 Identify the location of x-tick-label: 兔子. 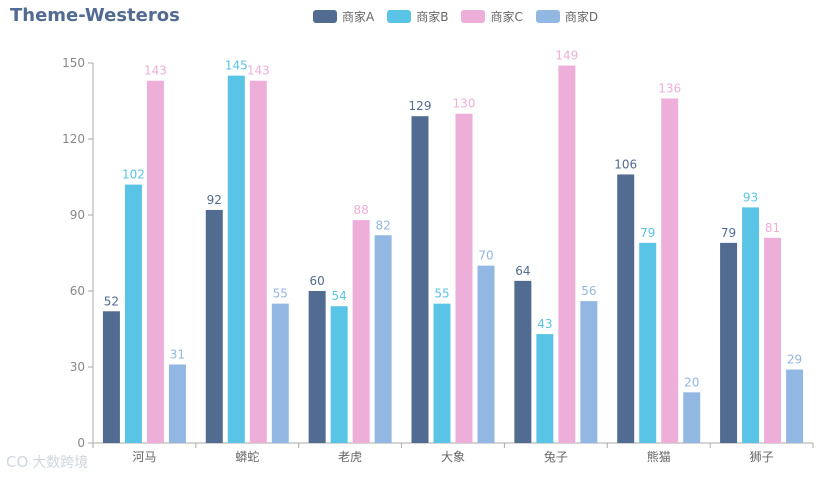
(556, 456).